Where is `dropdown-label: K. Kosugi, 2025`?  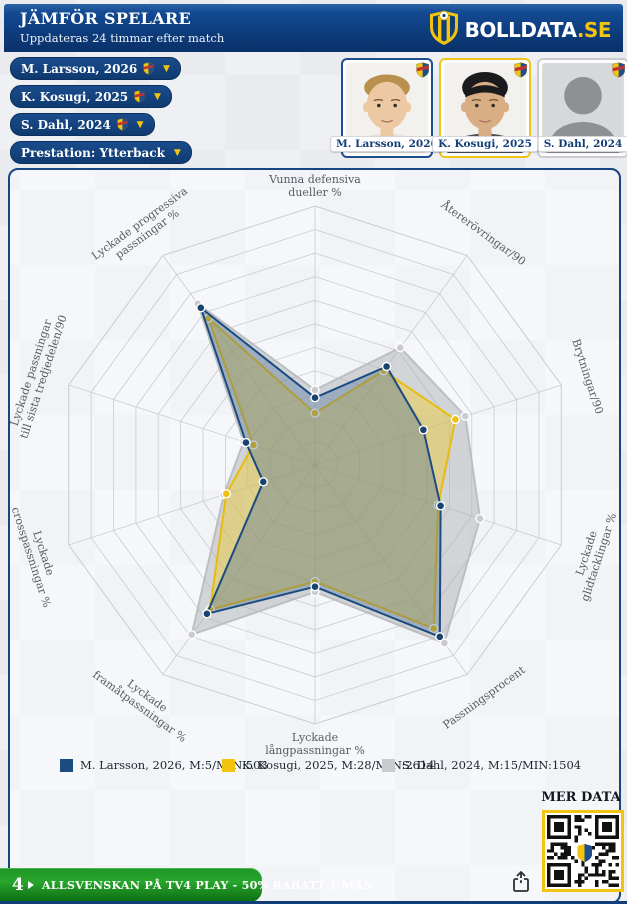
dropdown-label: K. Kosugi, 2025 is located at coordinates (75, 96).